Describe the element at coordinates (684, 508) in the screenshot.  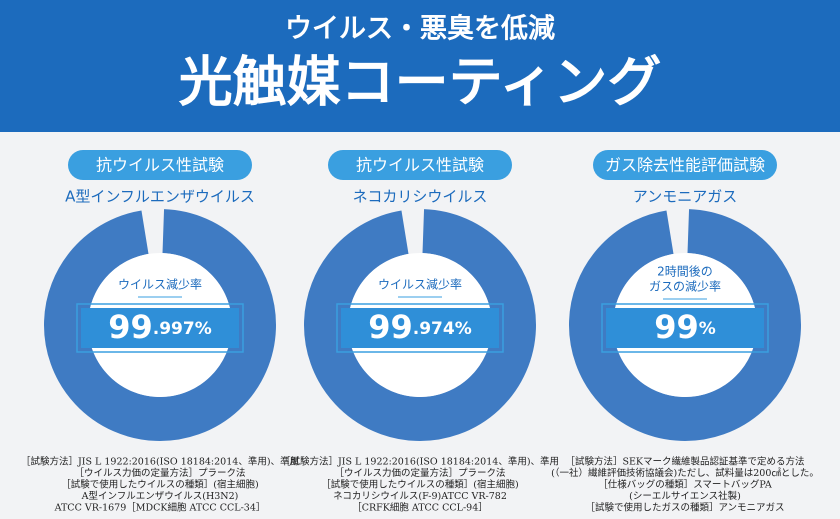
I see `test-note: ［試験で使用したガスの種類］アンモニアガス` at that location.